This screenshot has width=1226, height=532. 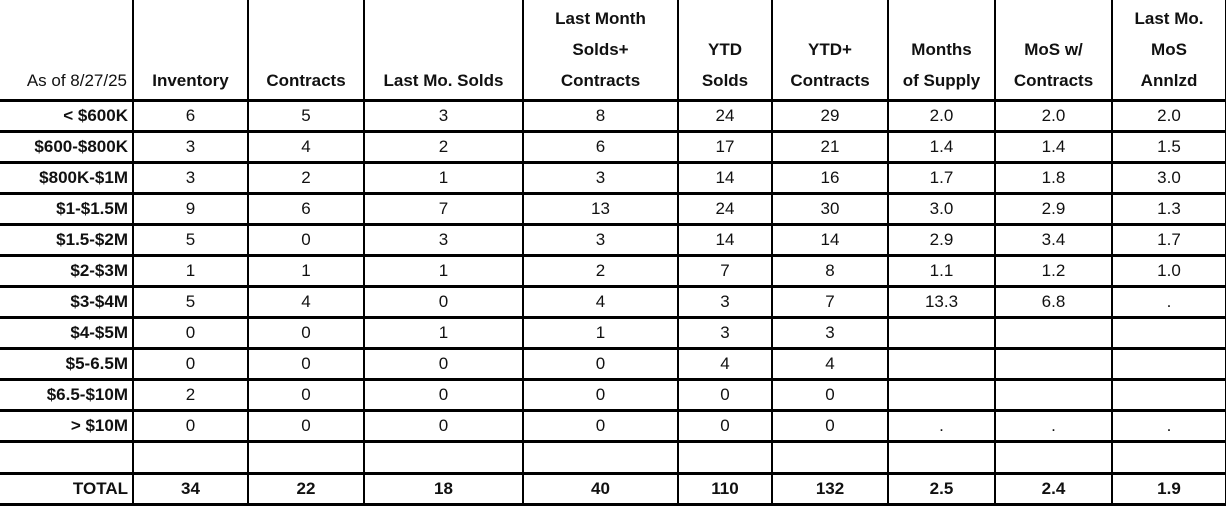 I want to click on table-row: $6.5-$10M 2 0 0 0 0 0, so click(x=613, y=395).